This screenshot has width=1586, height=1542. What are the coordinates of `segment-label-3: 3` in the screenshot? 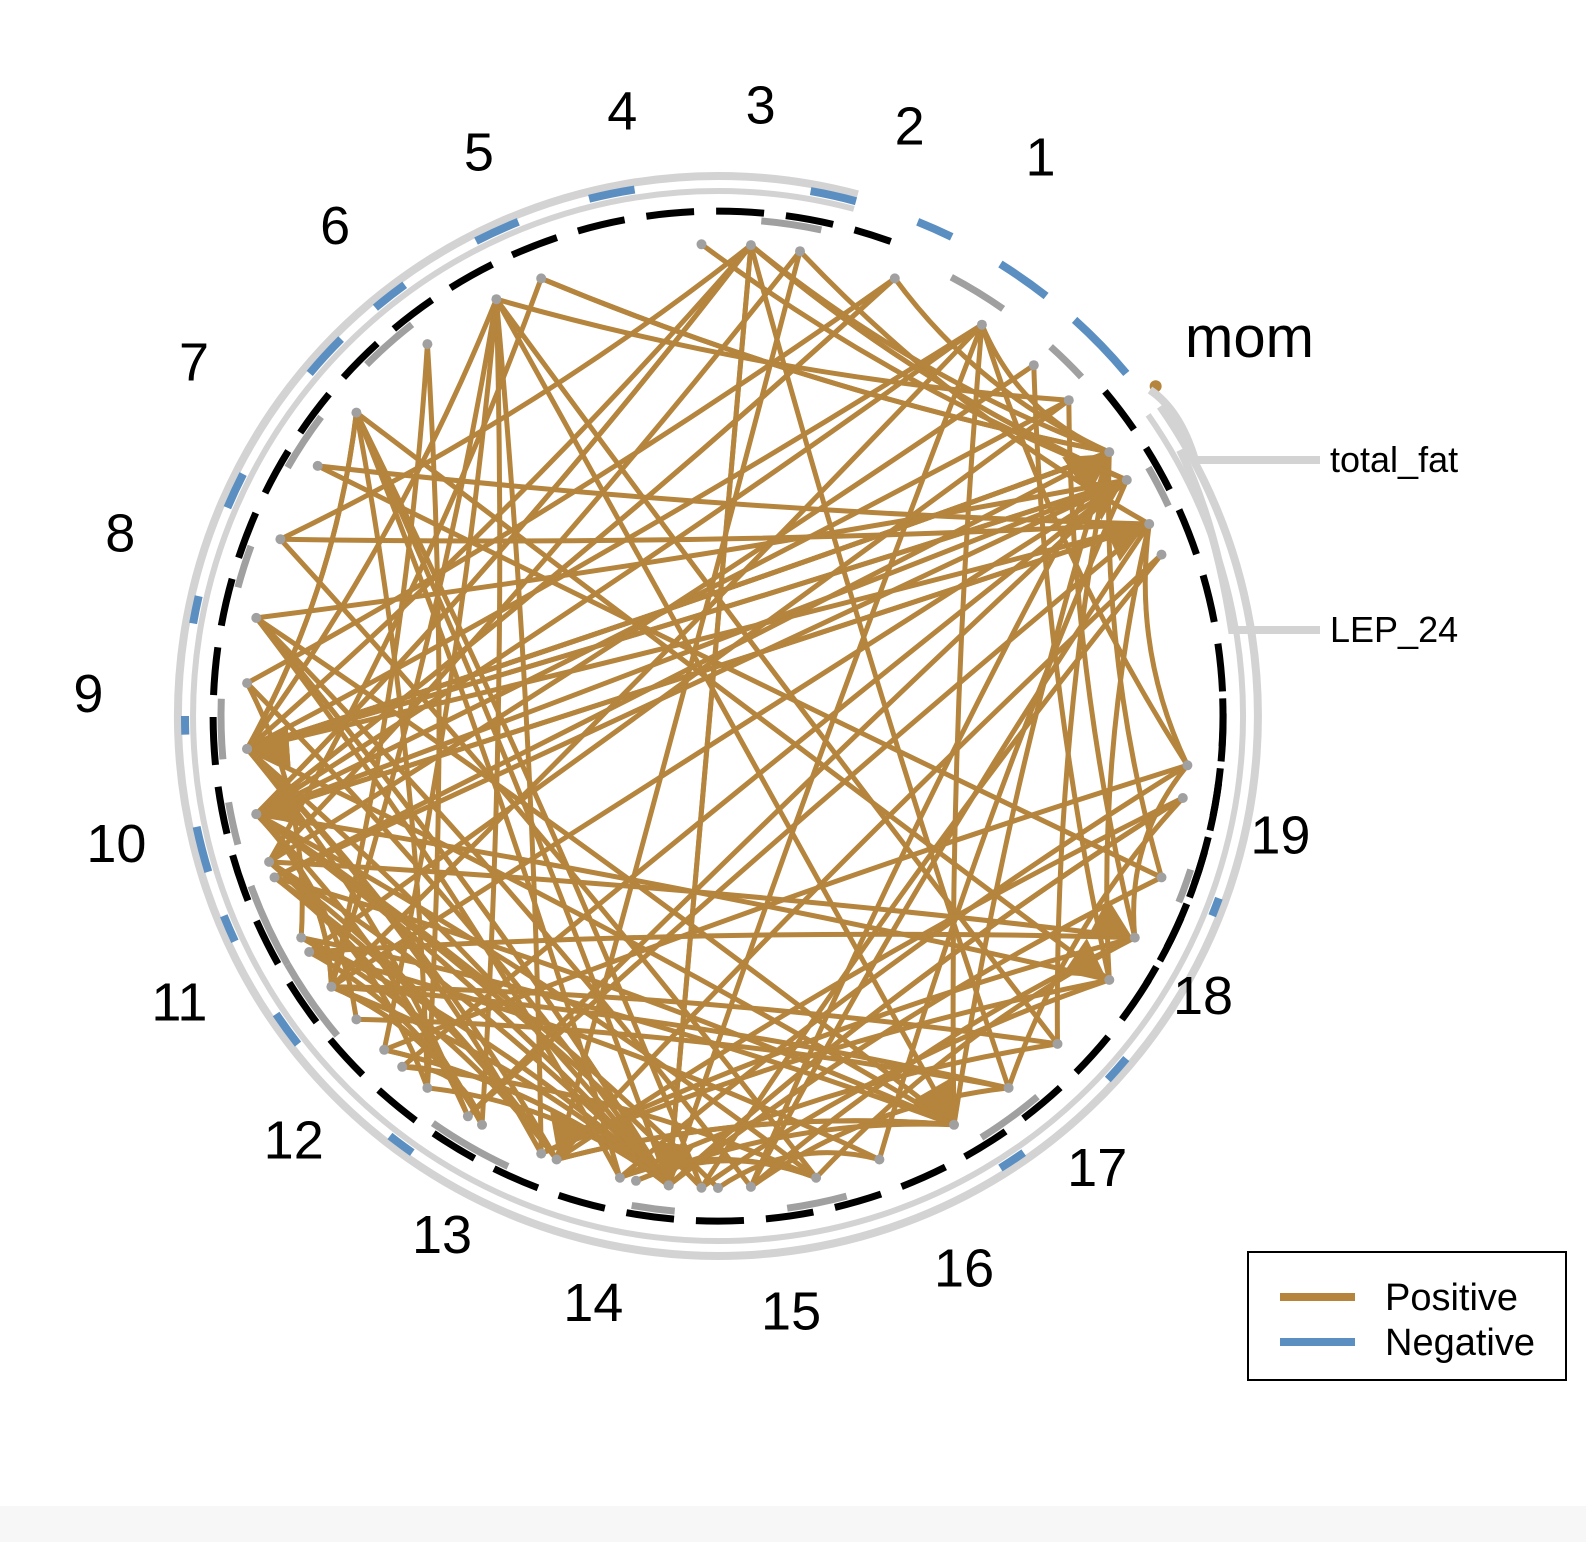 It's located at (761, 106).